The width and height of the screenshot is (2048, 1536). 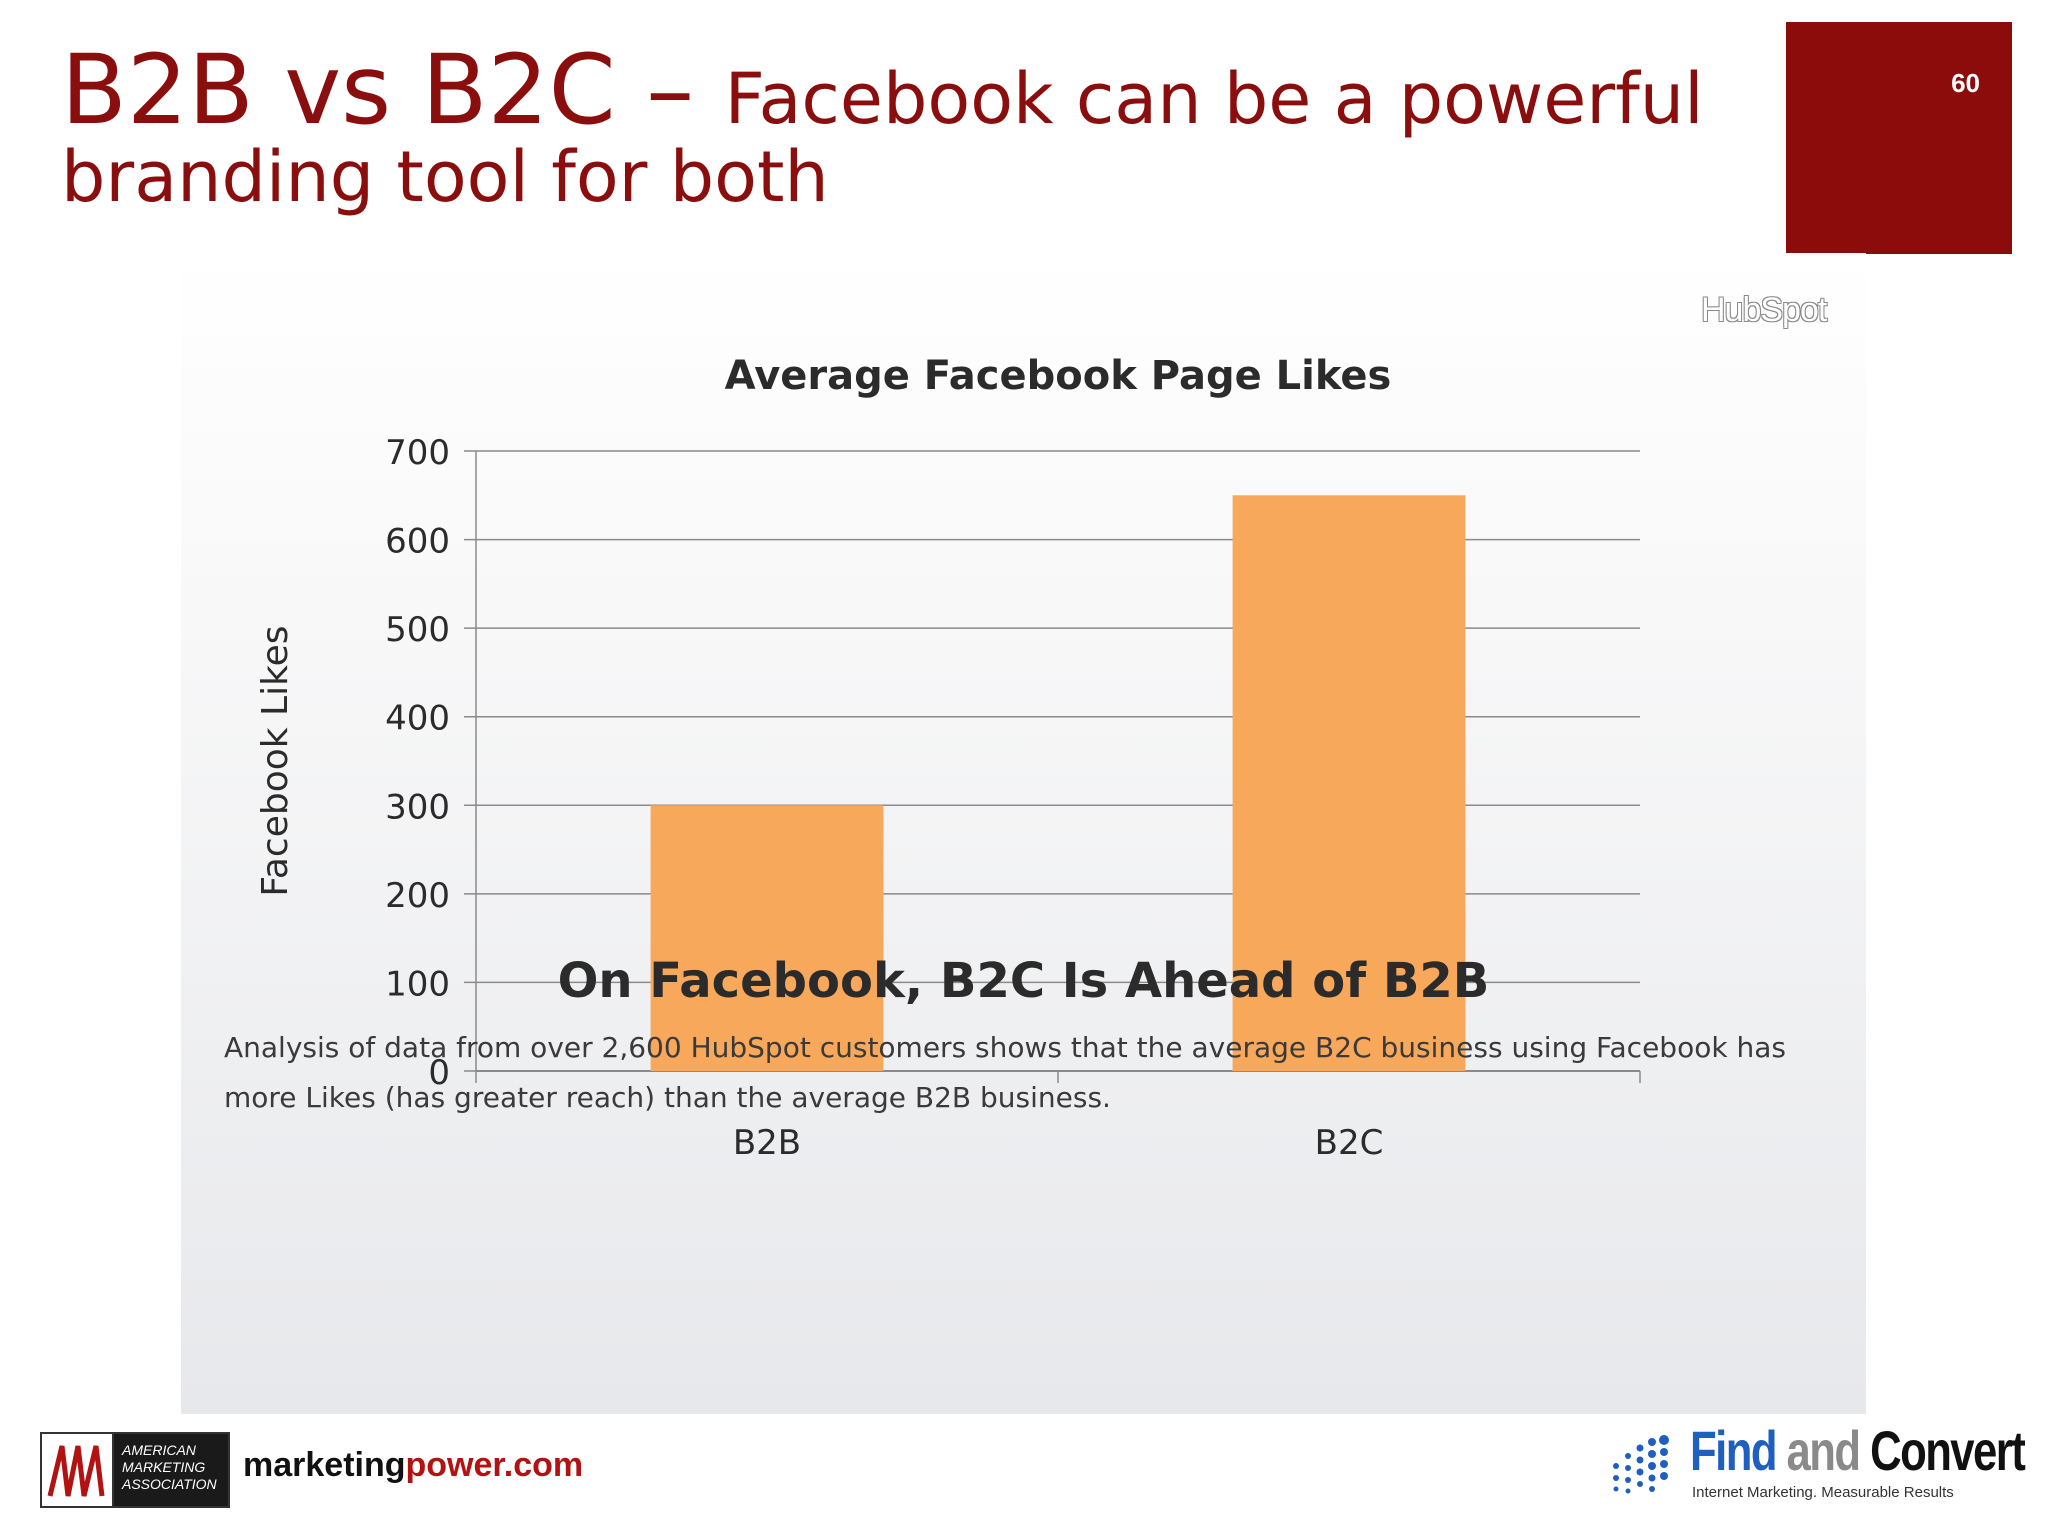 I want to click on y-tick-label: 0, so click(x=439, y=1073).